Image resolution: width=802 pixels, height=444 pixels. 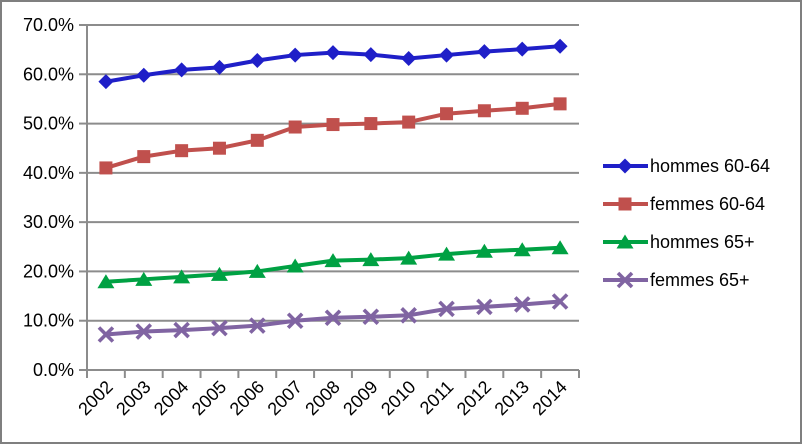 I want to click on y-tick-label: 50.0%, so click(x=48, y=124).